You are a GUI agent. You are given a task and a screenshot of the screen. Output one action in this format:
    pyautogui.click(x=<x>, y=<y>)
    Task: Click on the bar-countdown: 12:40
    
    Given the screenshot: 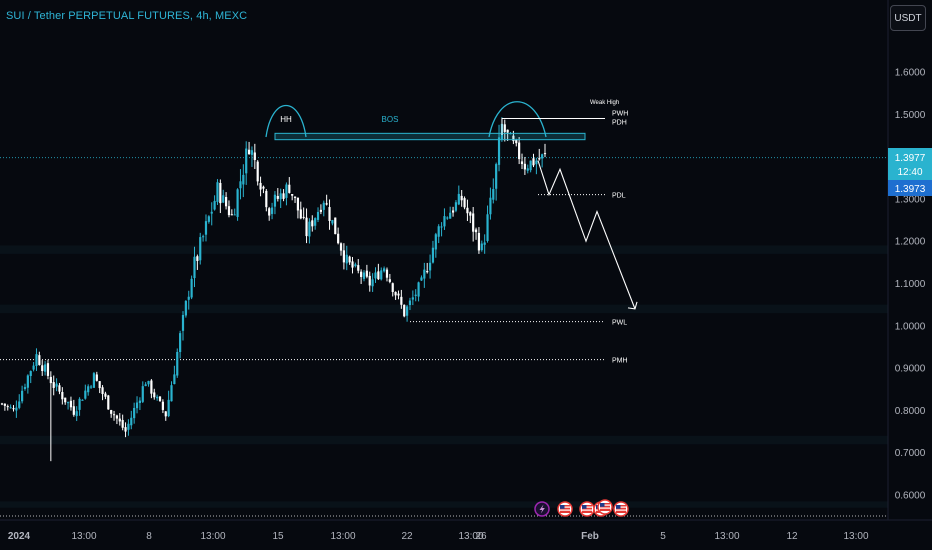 What is the action you would take?
    pyautogui.click(x=909, y=172)
    